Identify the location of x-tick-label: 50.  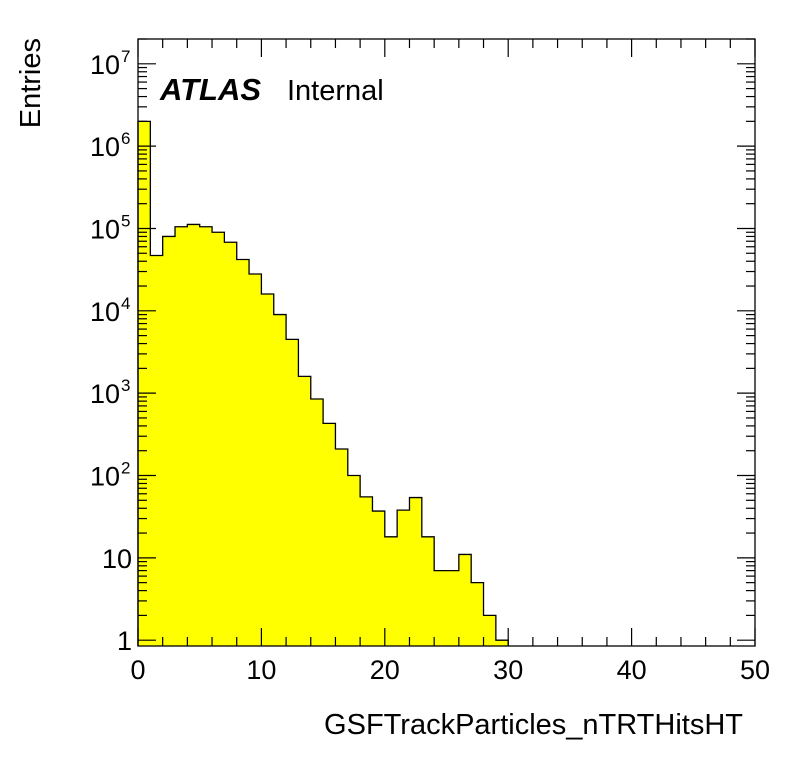
(755, 670).